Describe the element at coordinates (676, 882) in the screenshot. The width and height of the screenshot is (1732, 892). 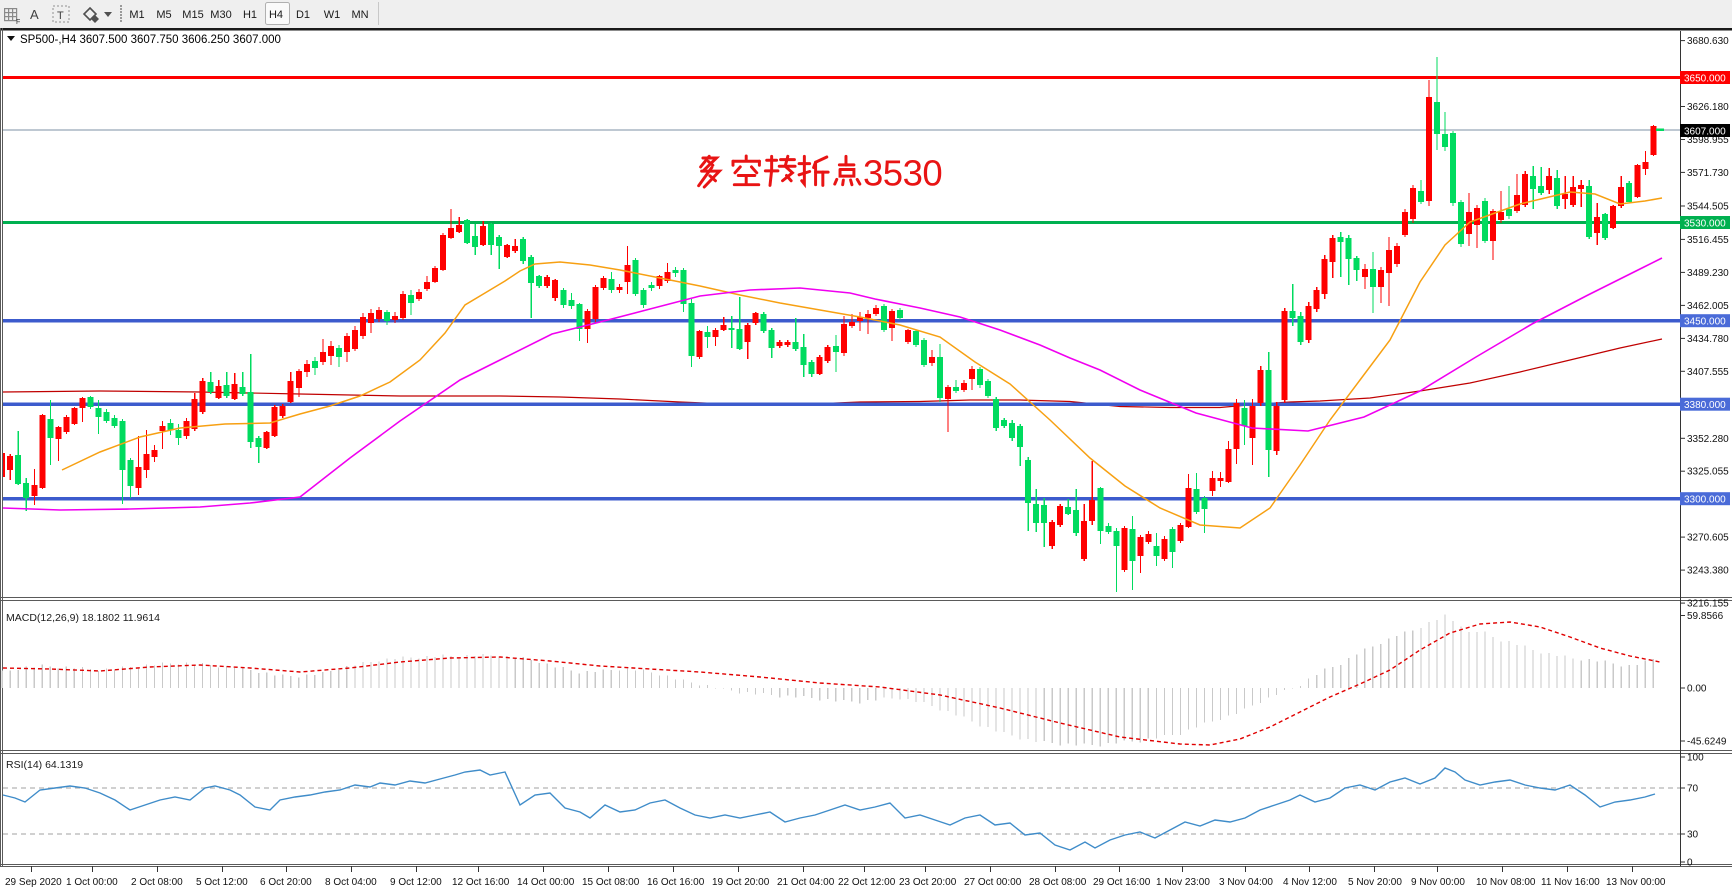
I see `svg-text: 16 Oct 16:00` at that location.